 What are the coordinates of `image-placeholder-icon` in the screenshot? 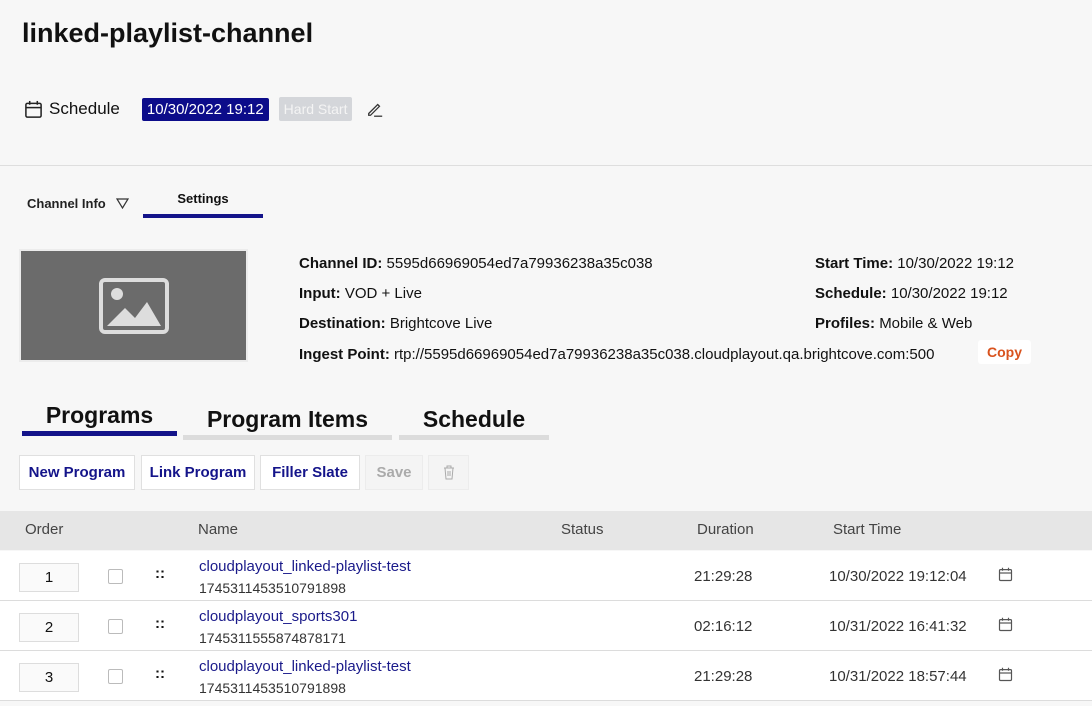 It's located at (133, 305).